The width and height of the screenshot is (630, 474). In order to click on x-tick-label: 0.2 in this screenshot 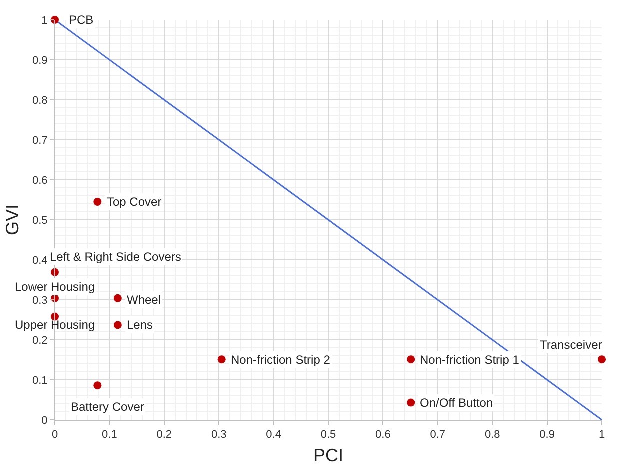, I will do `click(164, 435)`.